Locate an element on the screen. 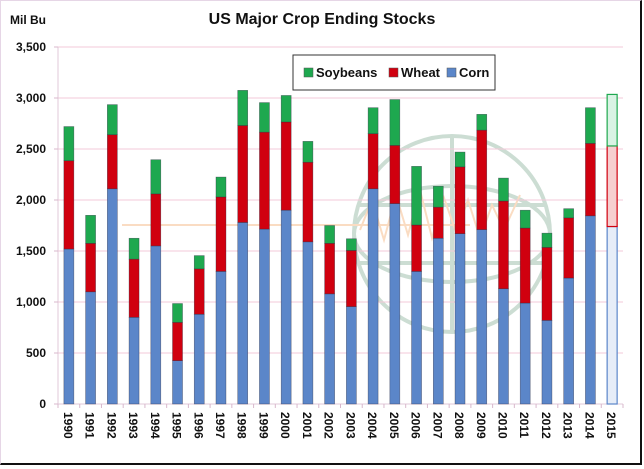  bar-wheat-1991 is located at coordinates (90, 268).